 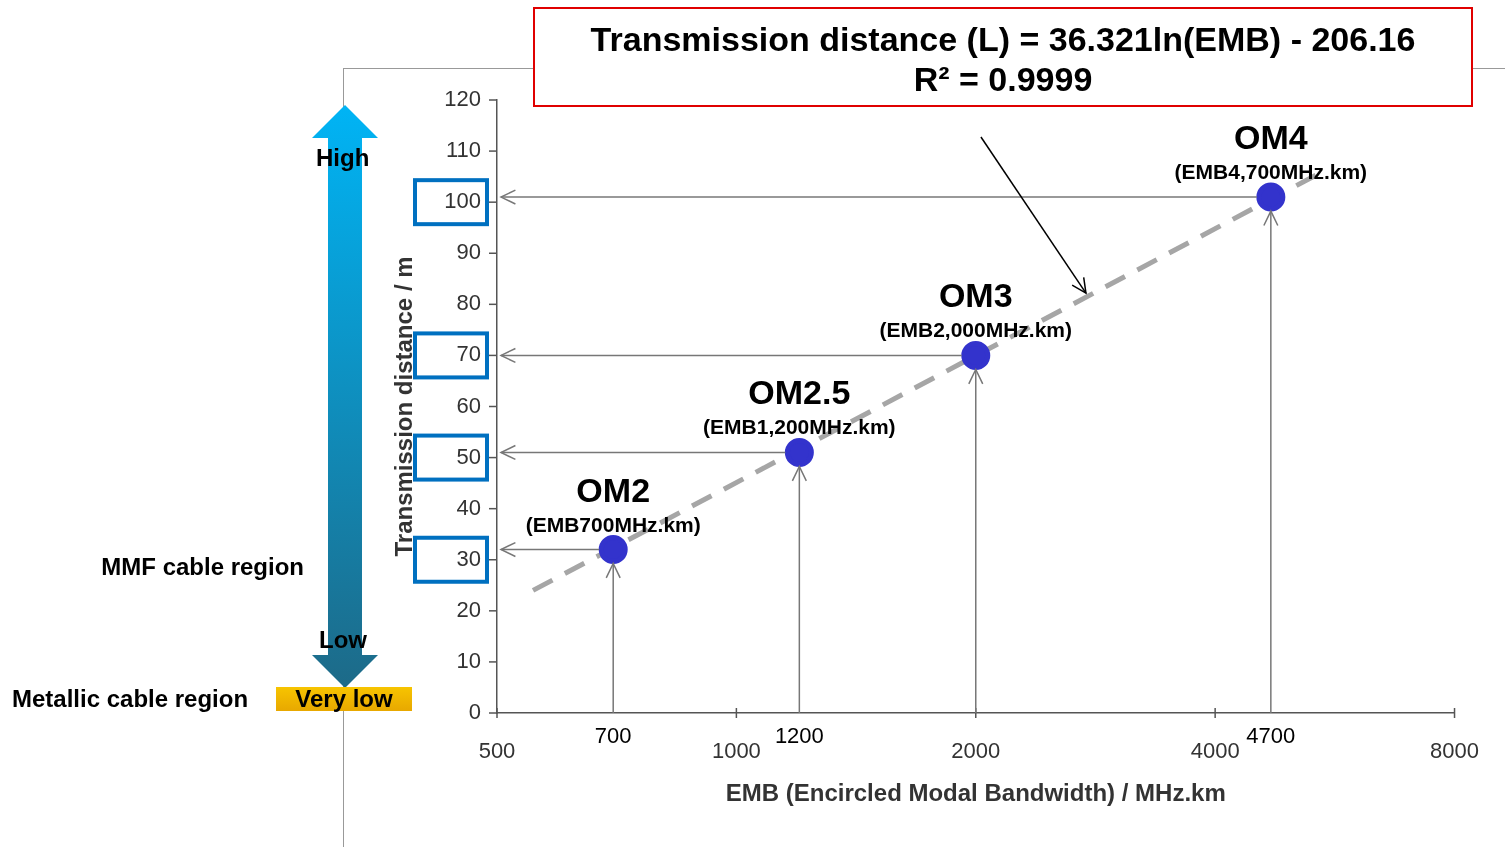 What do you see at coordinates (613, 735) in the screenshot?
I see `annotation: 700` at bounding box center [613, 735].